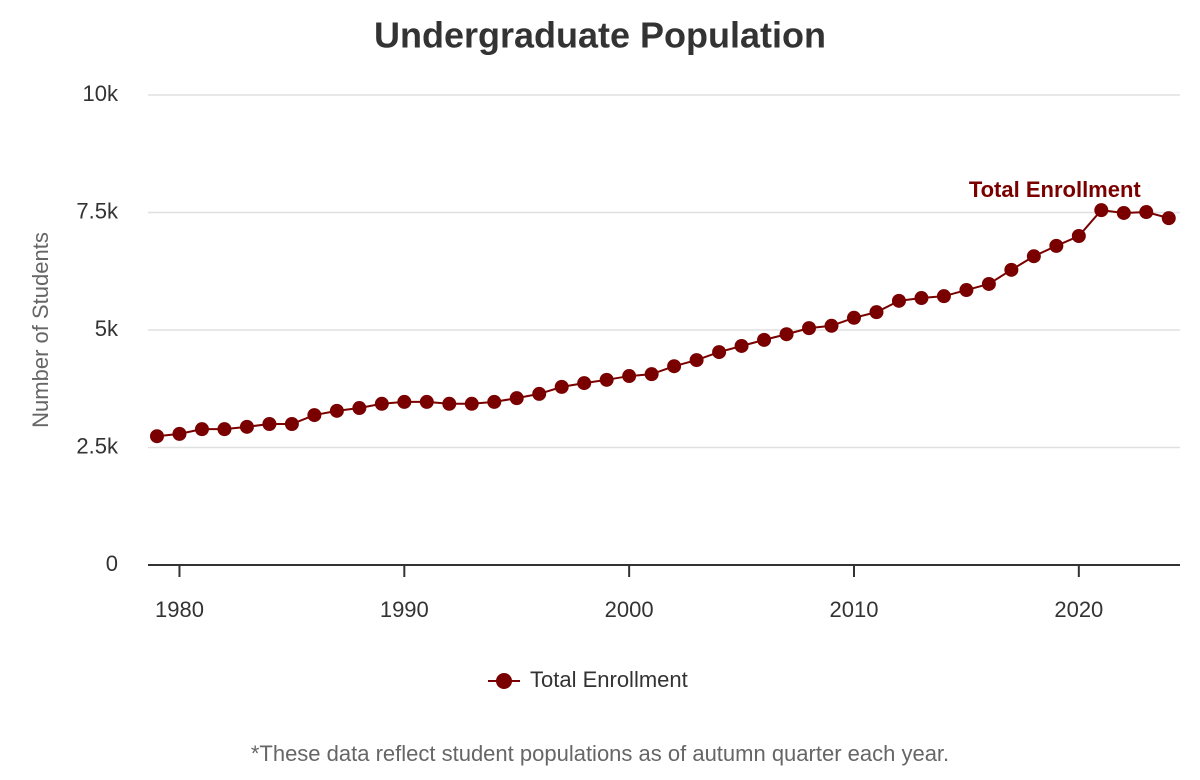  Describe the element at coordinates (112, 563) in the screenshot. I see `y-tick-label: 0` at that location.